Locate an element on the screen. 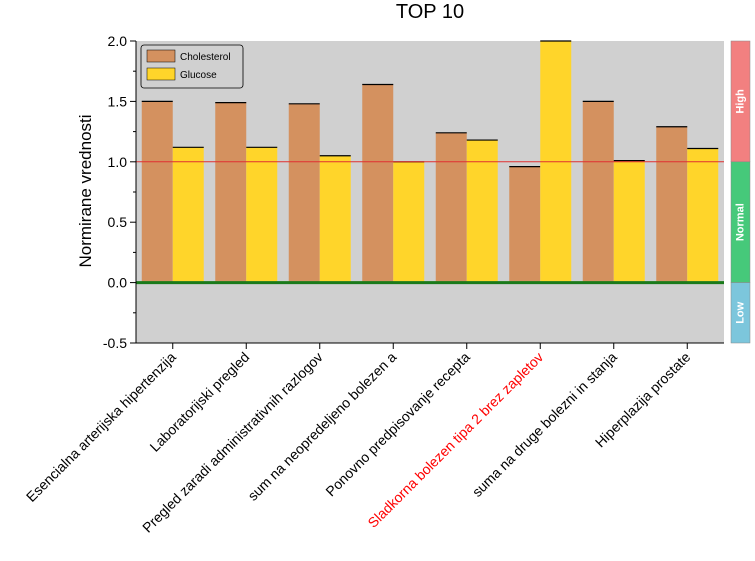 The image size is (755, 561). zone-low is located at coordinates (740, 313).